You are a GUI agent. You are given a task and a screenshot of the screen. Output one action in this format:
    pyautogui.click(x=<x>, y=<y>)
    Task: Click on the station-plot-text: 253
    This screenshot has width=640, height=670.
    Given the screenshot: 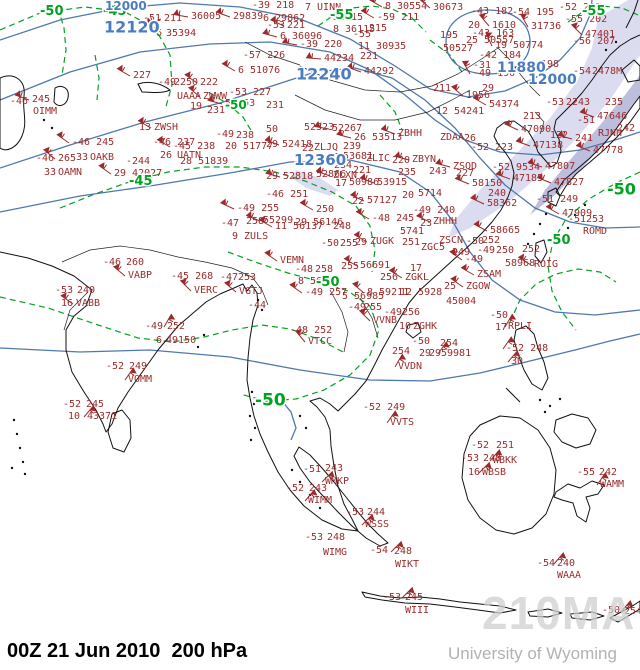 What is the action you would take?
    pyautogui.click(x=247, y=277)
    